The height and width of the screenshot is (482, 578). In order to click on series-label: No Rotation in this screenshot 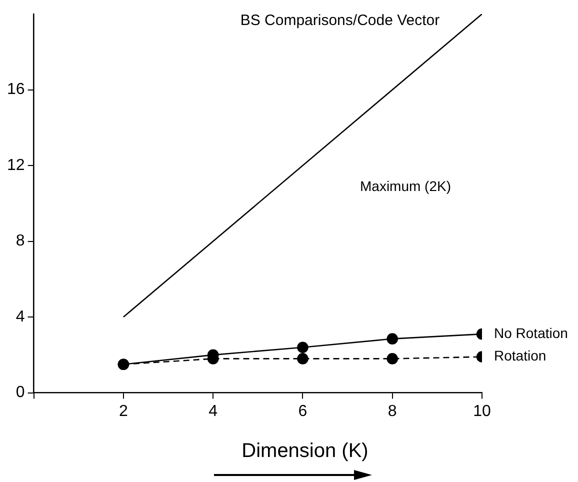, I will do `click(531, 332)`.